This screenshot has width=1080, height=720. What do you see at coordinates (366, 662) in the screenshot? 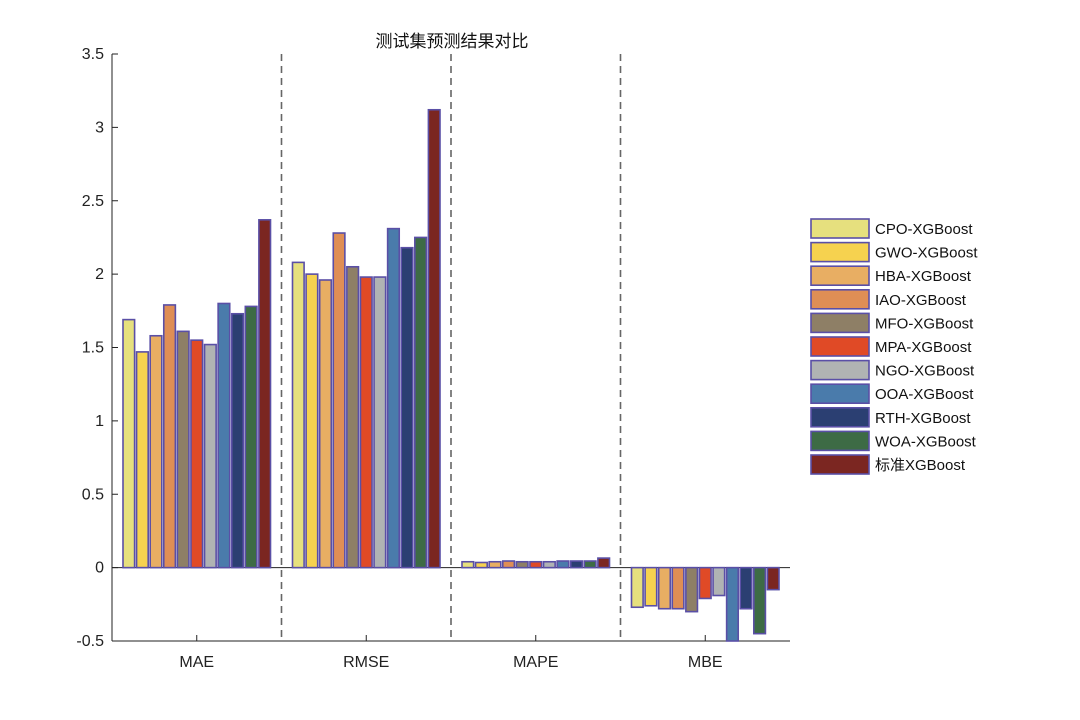
I see `x-tick-label: RMSE` at bounding box center [366, 662].